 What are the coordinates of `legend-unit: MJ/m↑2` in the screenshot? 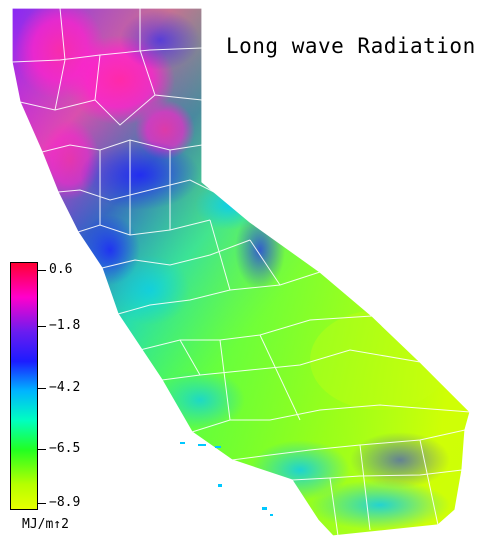 It's located at (45, 524).